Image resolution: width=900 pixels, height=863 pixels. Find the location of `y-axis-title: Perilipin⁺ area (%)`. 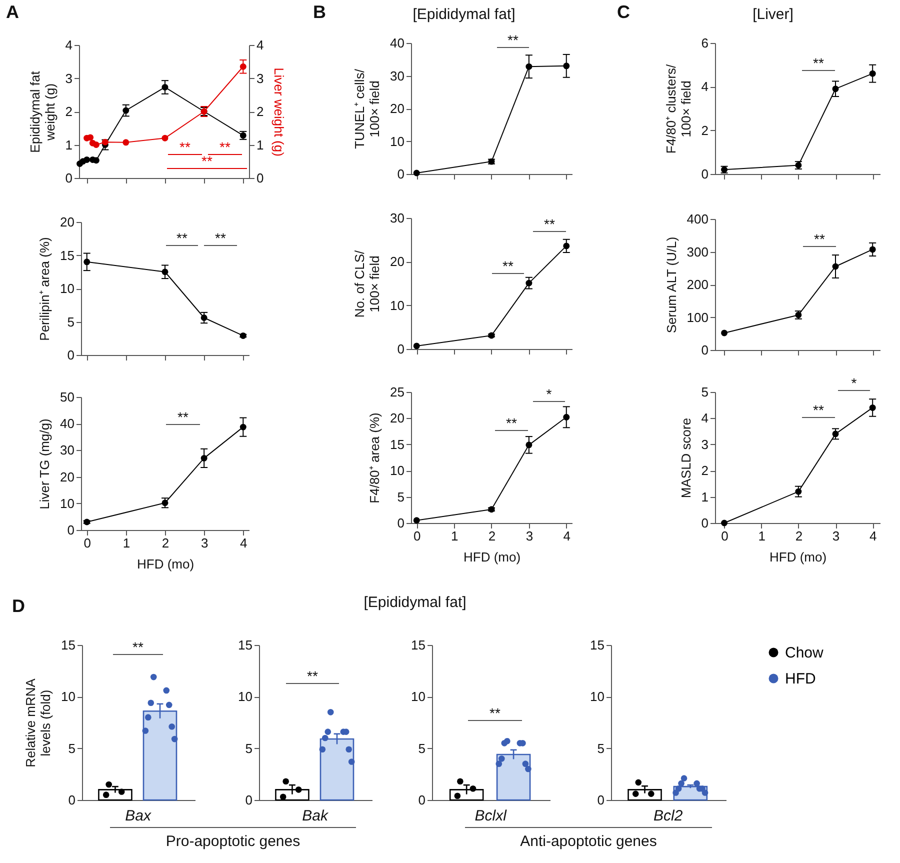

y-axis-title: Perilipin⁺ area (%) is located at coordinates (44, 289).